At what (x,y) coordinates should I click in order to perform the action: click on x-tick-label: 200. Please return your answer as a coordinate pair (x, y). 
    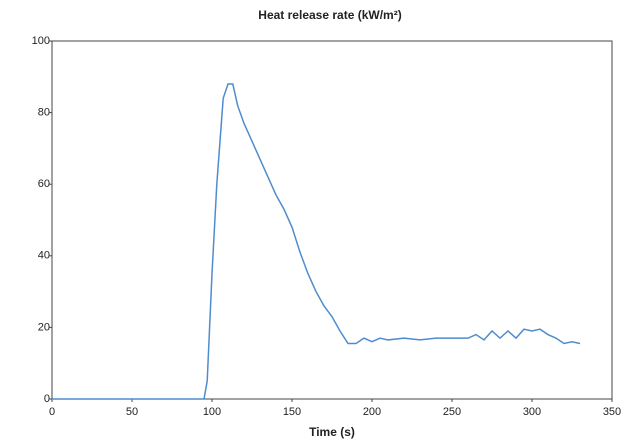
    Looking at the image, I should click on (372, 412).